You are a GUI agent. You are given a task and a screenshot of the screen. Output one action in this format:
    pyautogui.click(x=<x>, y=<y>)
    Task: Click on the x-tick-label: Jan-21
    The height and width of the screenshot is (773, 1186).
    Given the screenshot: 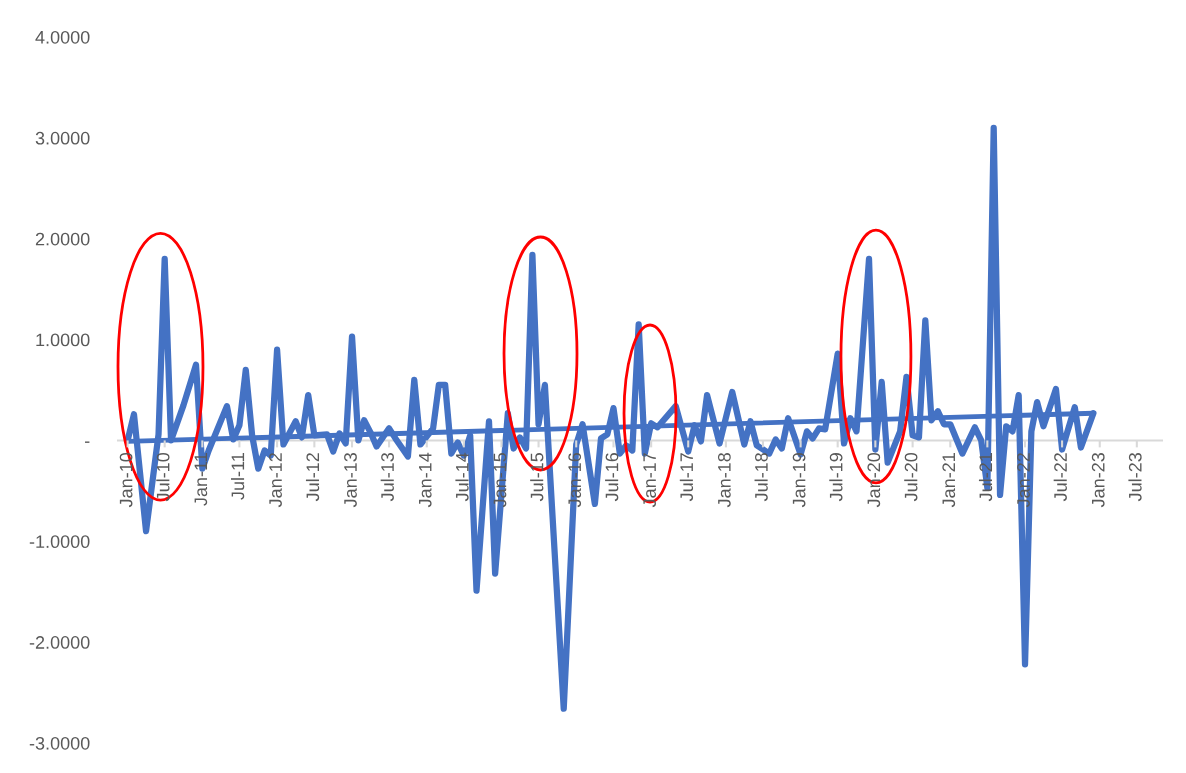 What is the action you would take?
    pyautogui.click(x=949, y=480)
    